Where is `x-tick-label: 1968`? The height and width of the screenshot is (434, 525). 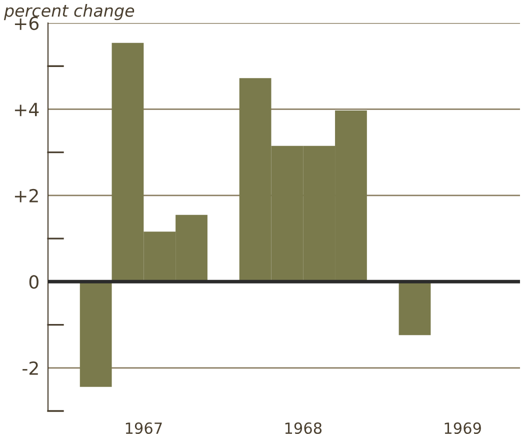
x-tick-label: 1968 is located at coordinates (303, 428).